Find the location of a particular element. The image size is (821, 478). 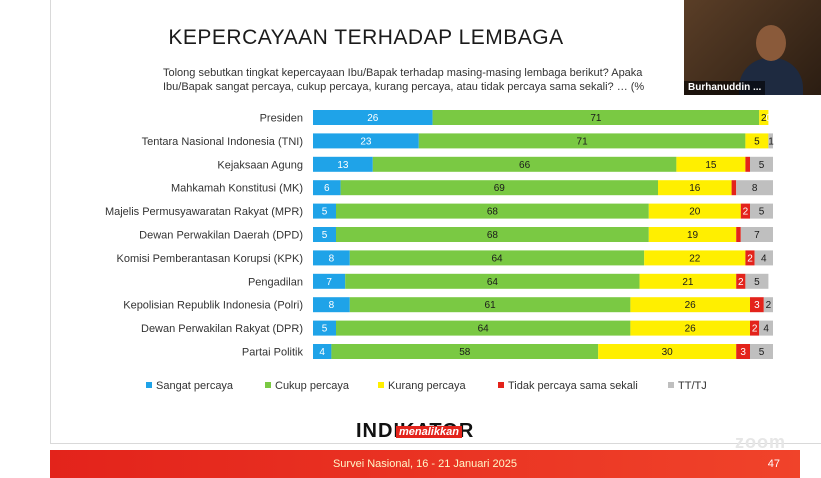

page-number: 47 is located at coordinates (773, 464).